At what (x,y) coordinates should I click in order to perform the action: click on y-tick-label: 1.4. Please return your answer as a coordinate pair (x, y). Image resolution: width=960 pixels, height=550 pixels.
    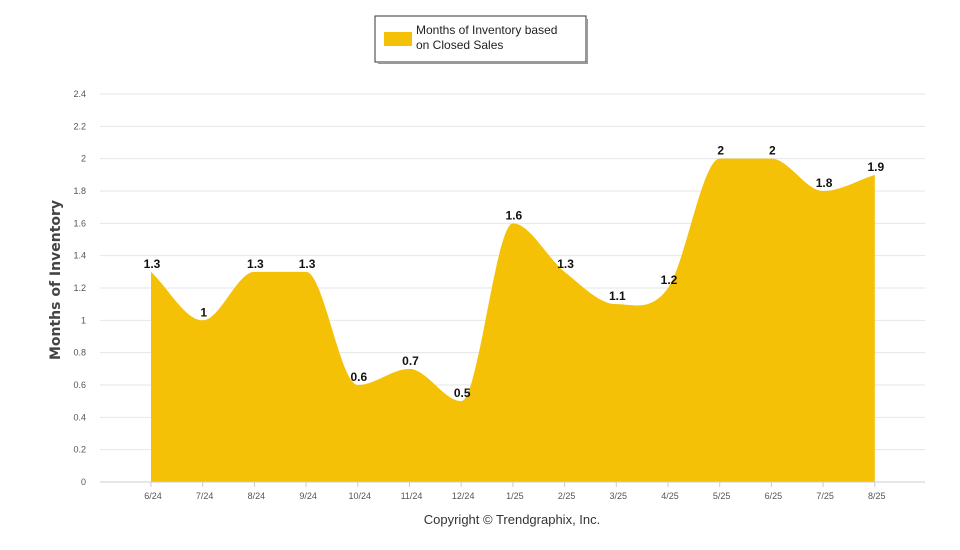
    Looking at the image, I should click on (79, 256).